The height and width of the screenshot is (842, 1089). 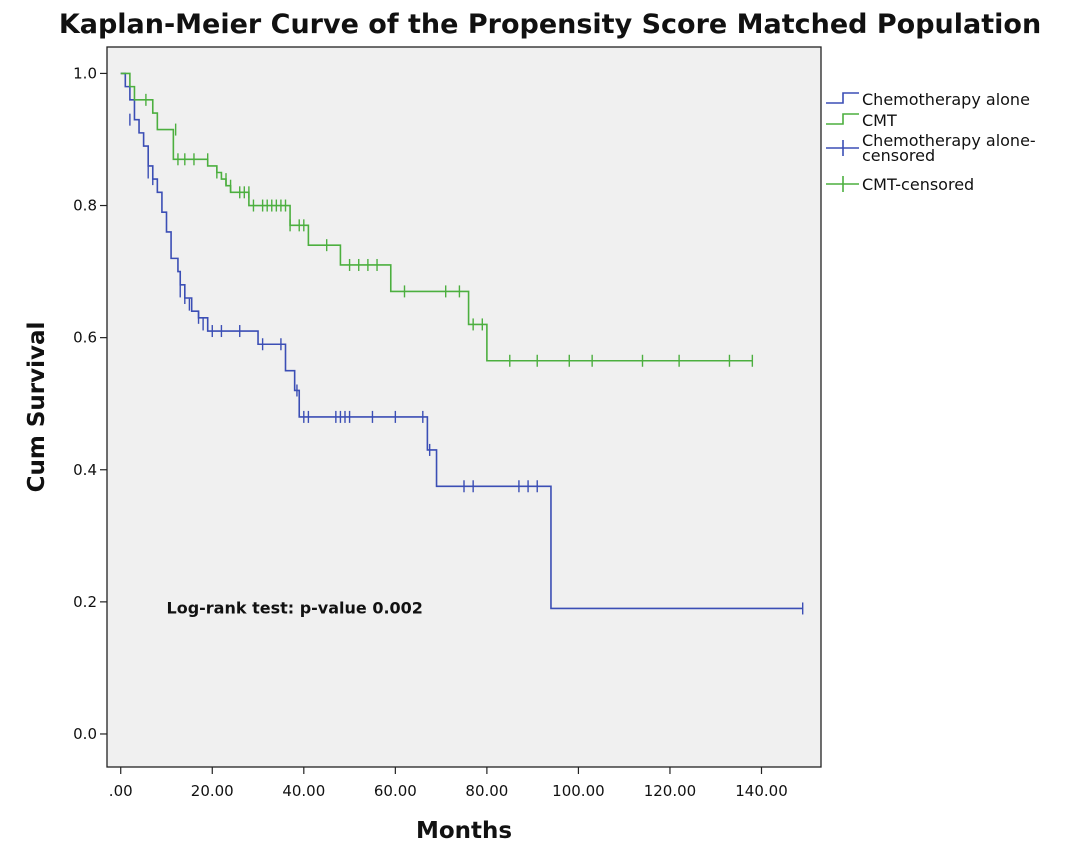 I want to click on legend-label: censored, so click(x=898, y=155).